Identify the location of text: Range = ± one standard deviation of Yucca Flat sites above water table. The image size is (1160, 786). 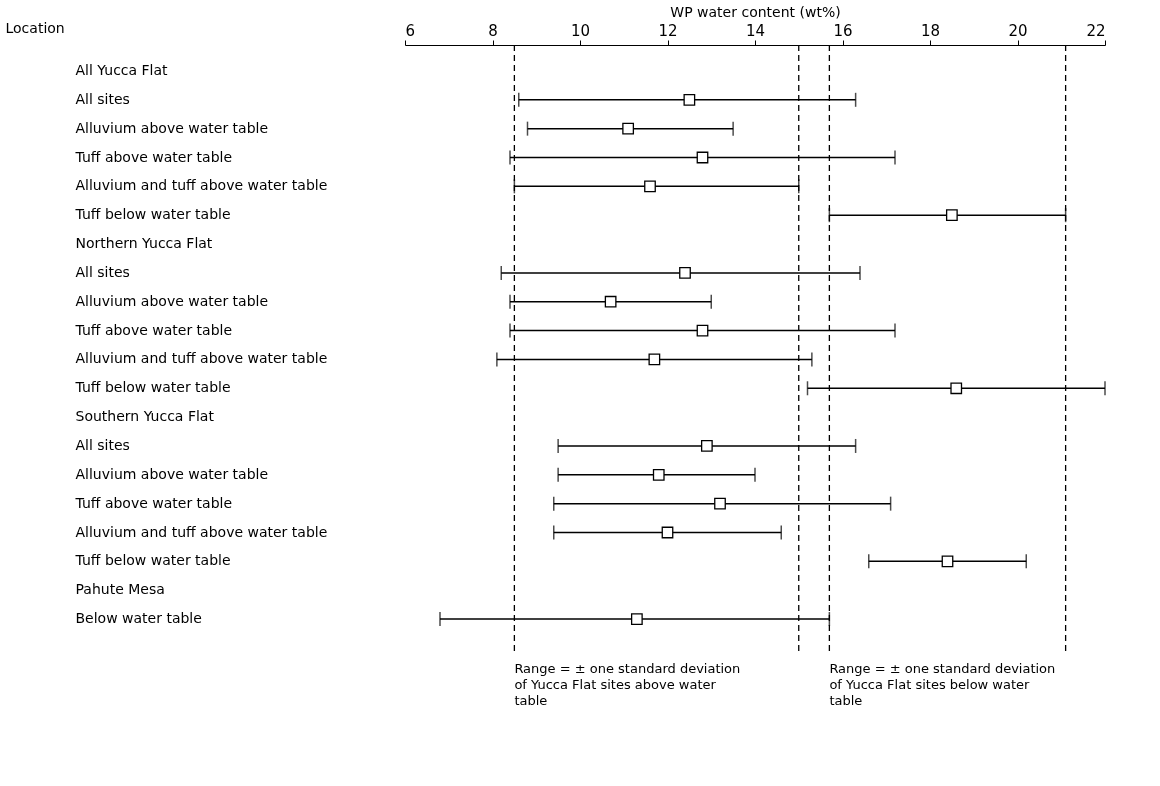
(627, 684).